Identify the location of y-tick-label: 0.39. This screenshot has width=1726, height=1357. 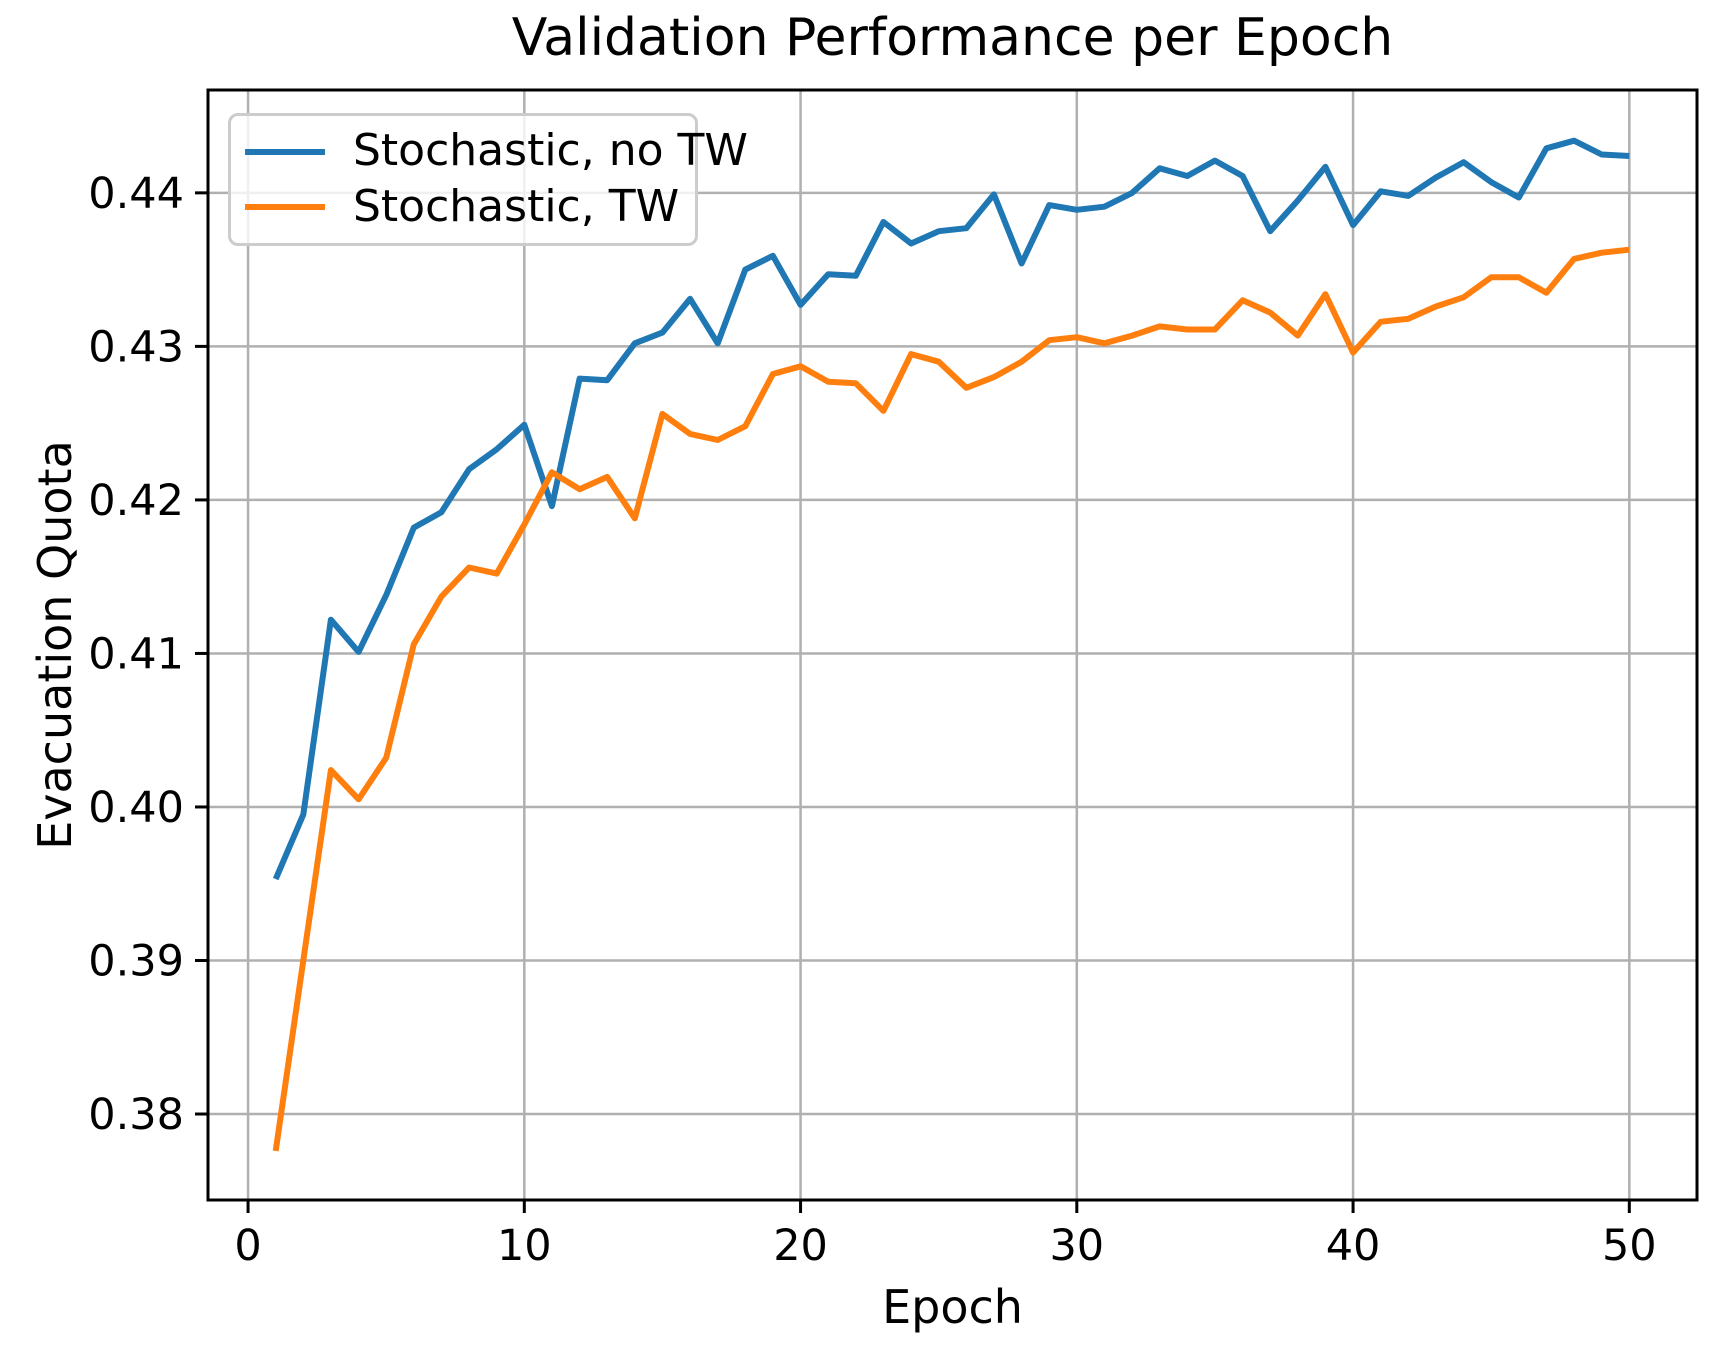
(136, 961).